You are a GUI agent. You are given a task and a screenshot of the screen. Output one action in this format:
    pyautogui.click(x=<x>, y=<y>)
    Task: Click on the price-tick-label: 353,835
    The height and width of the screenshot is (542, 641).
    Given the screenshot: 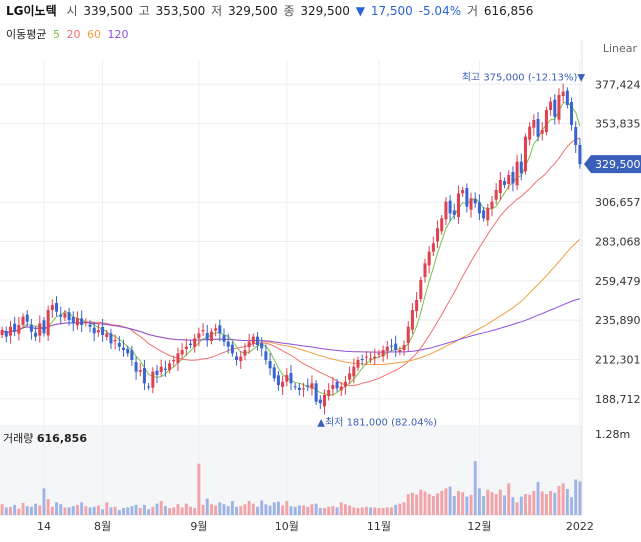 What is the action you would take?
    pyautogui.click(x=618, y=124)
    